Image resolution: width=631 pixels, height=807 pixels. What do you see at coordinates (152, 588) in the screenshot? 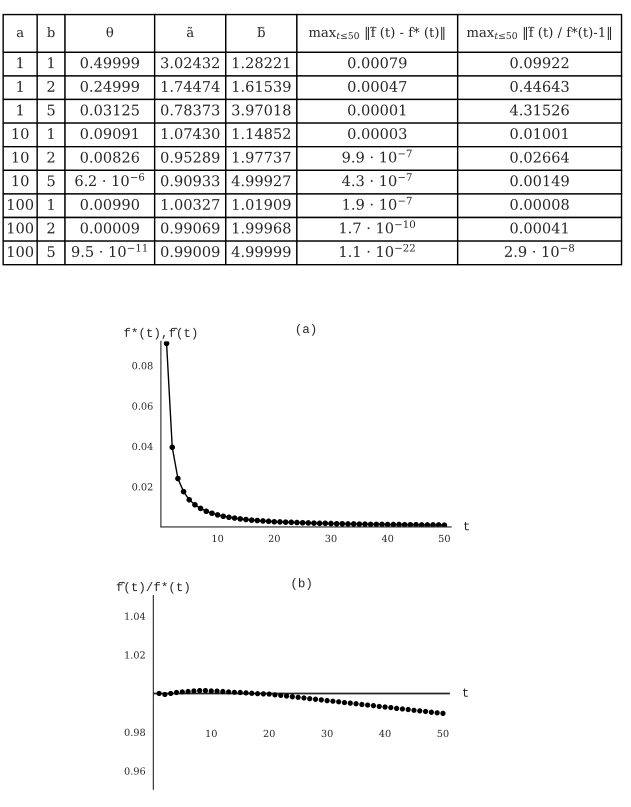
I see `y-axis-title: f̂(t)/f*(t)` at bounding box center [152, 588].